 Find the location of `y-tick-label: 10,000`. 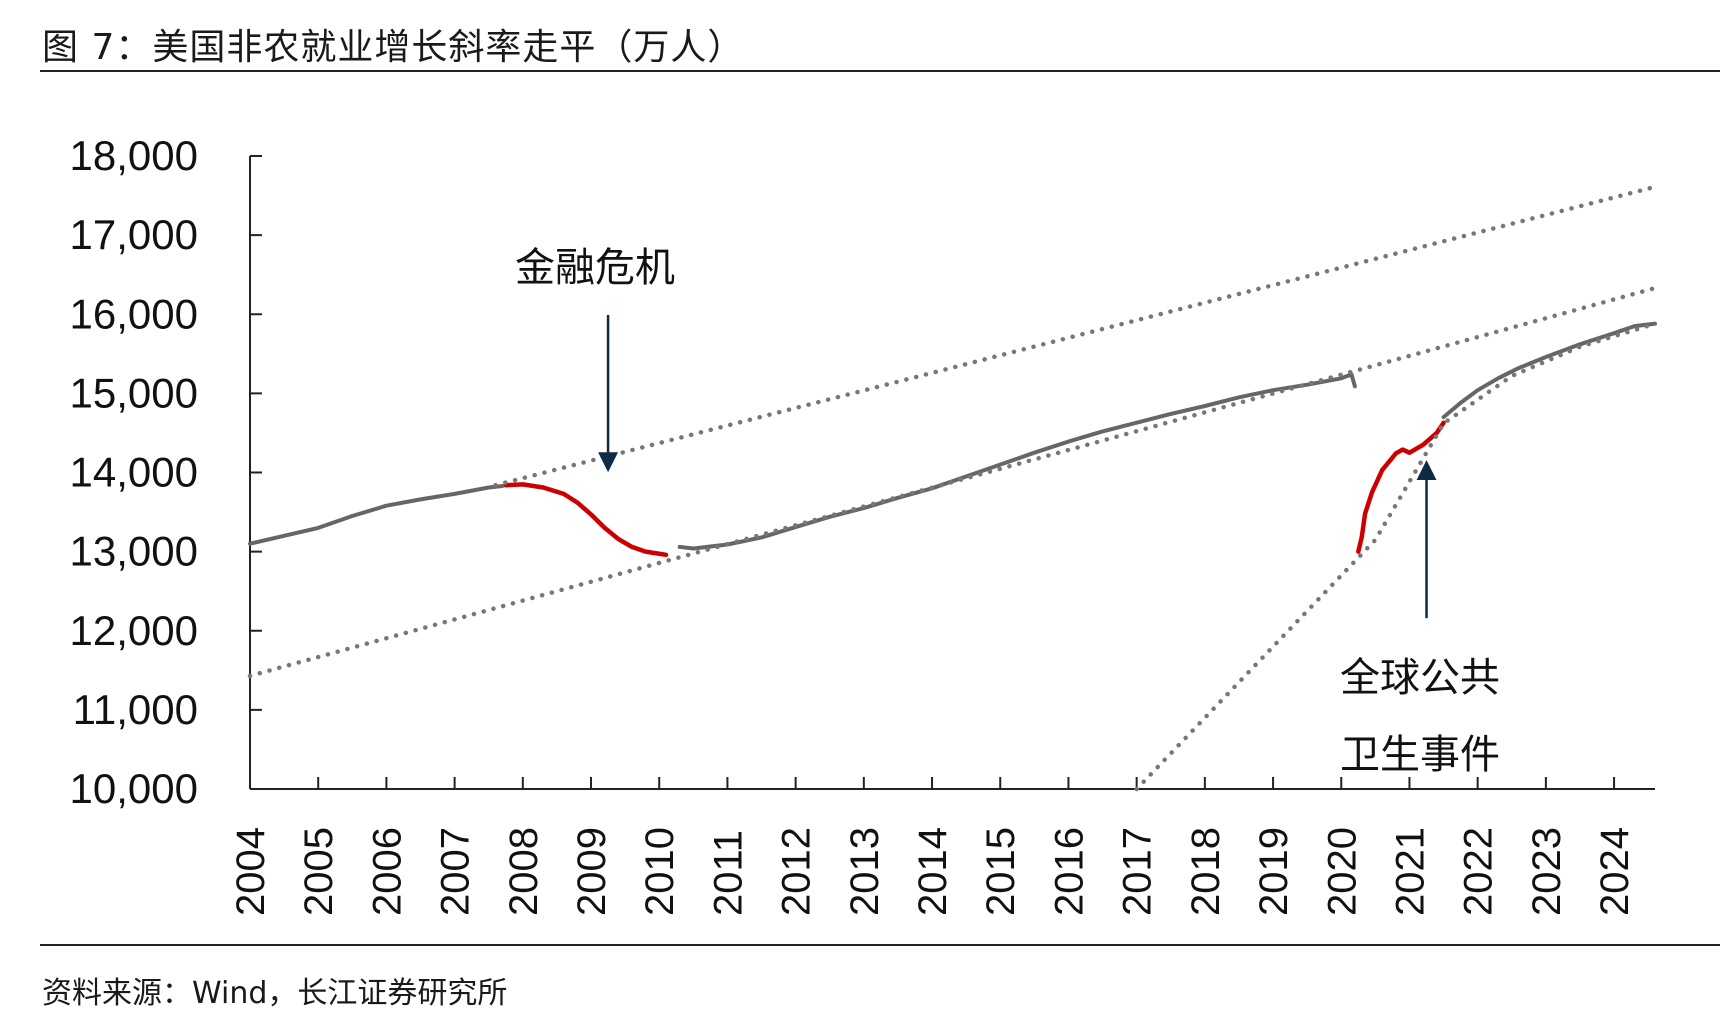

y-tick-label: 10,000 is located at coordinates (134, 788).